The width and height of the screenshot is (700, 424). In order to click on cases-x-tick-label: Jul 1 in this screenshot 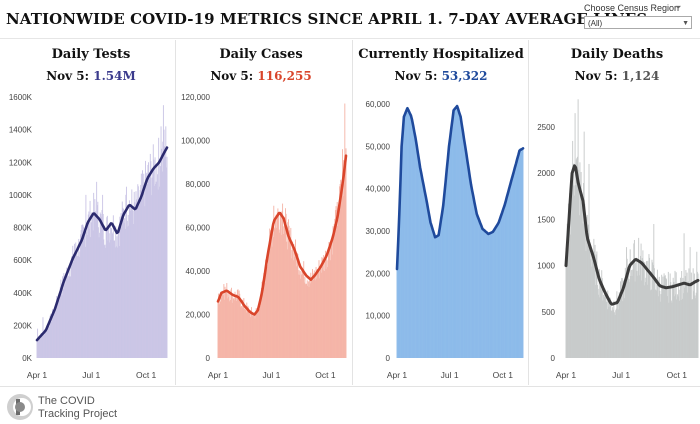, I will do `click(271, 375)`.